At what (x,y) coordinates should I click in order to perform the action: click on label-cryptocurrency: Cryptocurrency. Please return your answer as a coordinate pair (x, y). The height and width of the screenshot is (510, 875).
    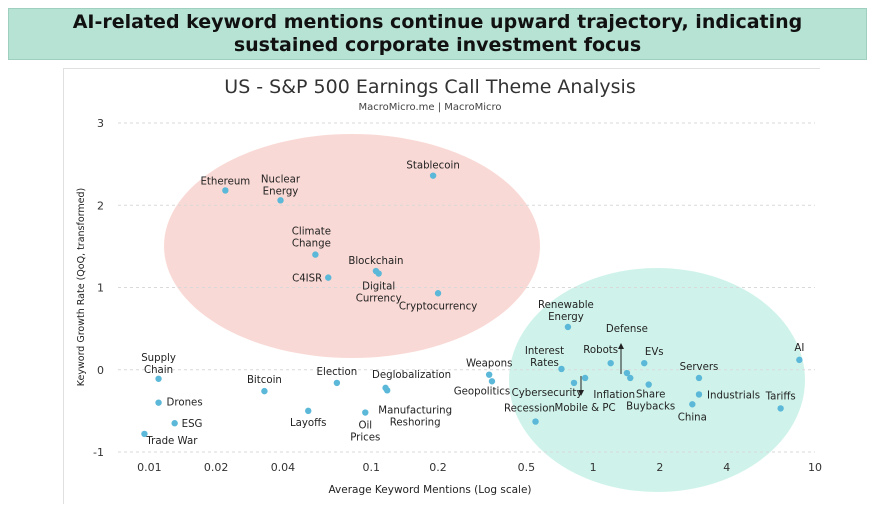
    Looking at the image, I should click on (438, 306).